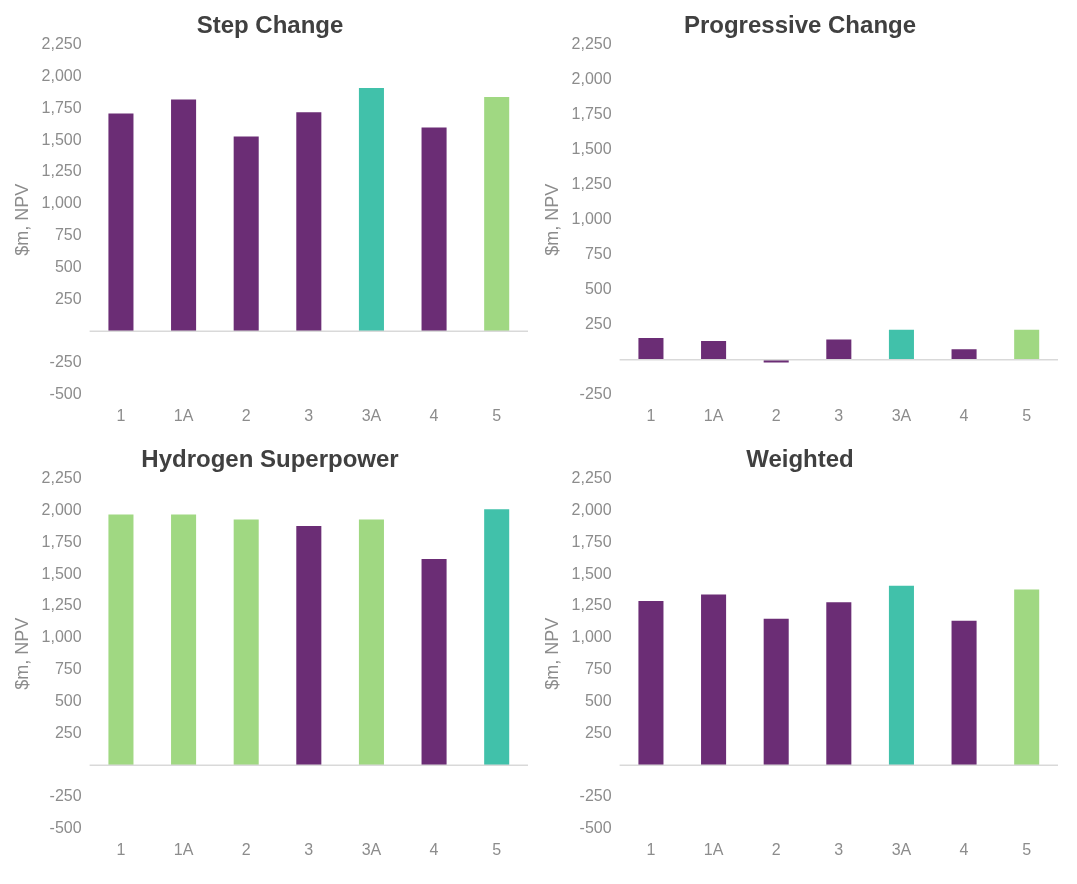  I want to click on chart-title: Weighted, so click(800, 459).